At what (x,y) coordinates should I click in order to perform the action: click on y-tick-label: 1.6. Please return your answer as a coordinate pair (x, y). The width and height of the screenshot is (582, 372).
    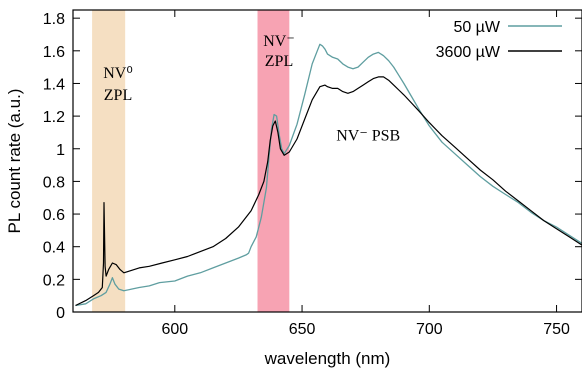
    Looking at the image, I should click on (54, 52).